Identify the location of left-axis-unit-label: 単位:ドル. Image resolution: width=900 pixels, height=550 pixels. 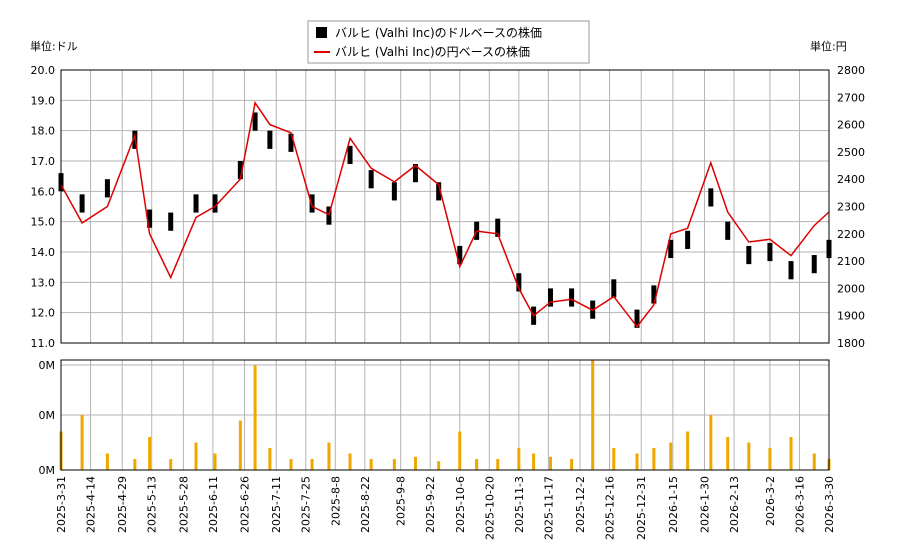
(54, 46).